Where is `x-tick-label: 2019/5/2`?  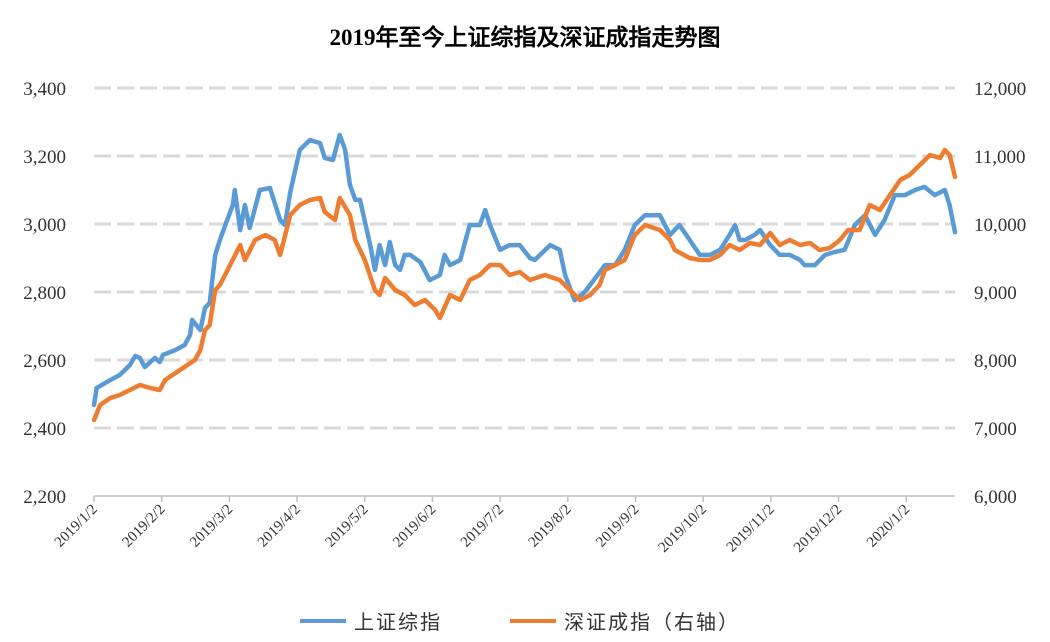
x-tick-label: 2019/5/2 is located at coordinates (347, 526).